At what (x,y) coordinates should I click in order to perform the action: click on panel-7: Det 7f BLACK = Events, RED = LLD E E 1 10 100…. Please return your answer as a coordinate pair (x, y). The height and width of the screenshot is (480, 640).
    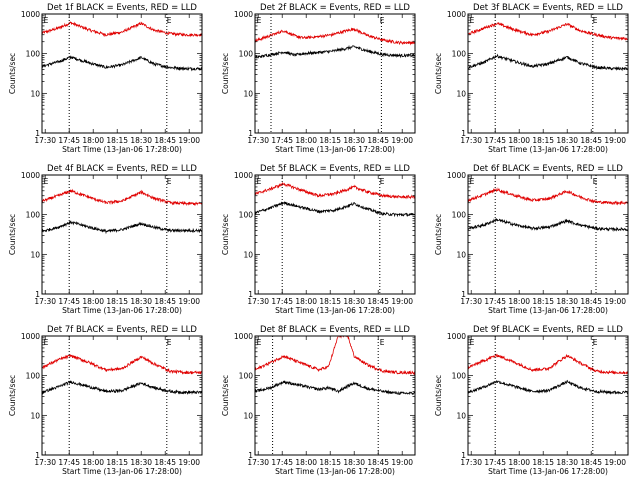
    Looking at the image, I should click on (105, 400).